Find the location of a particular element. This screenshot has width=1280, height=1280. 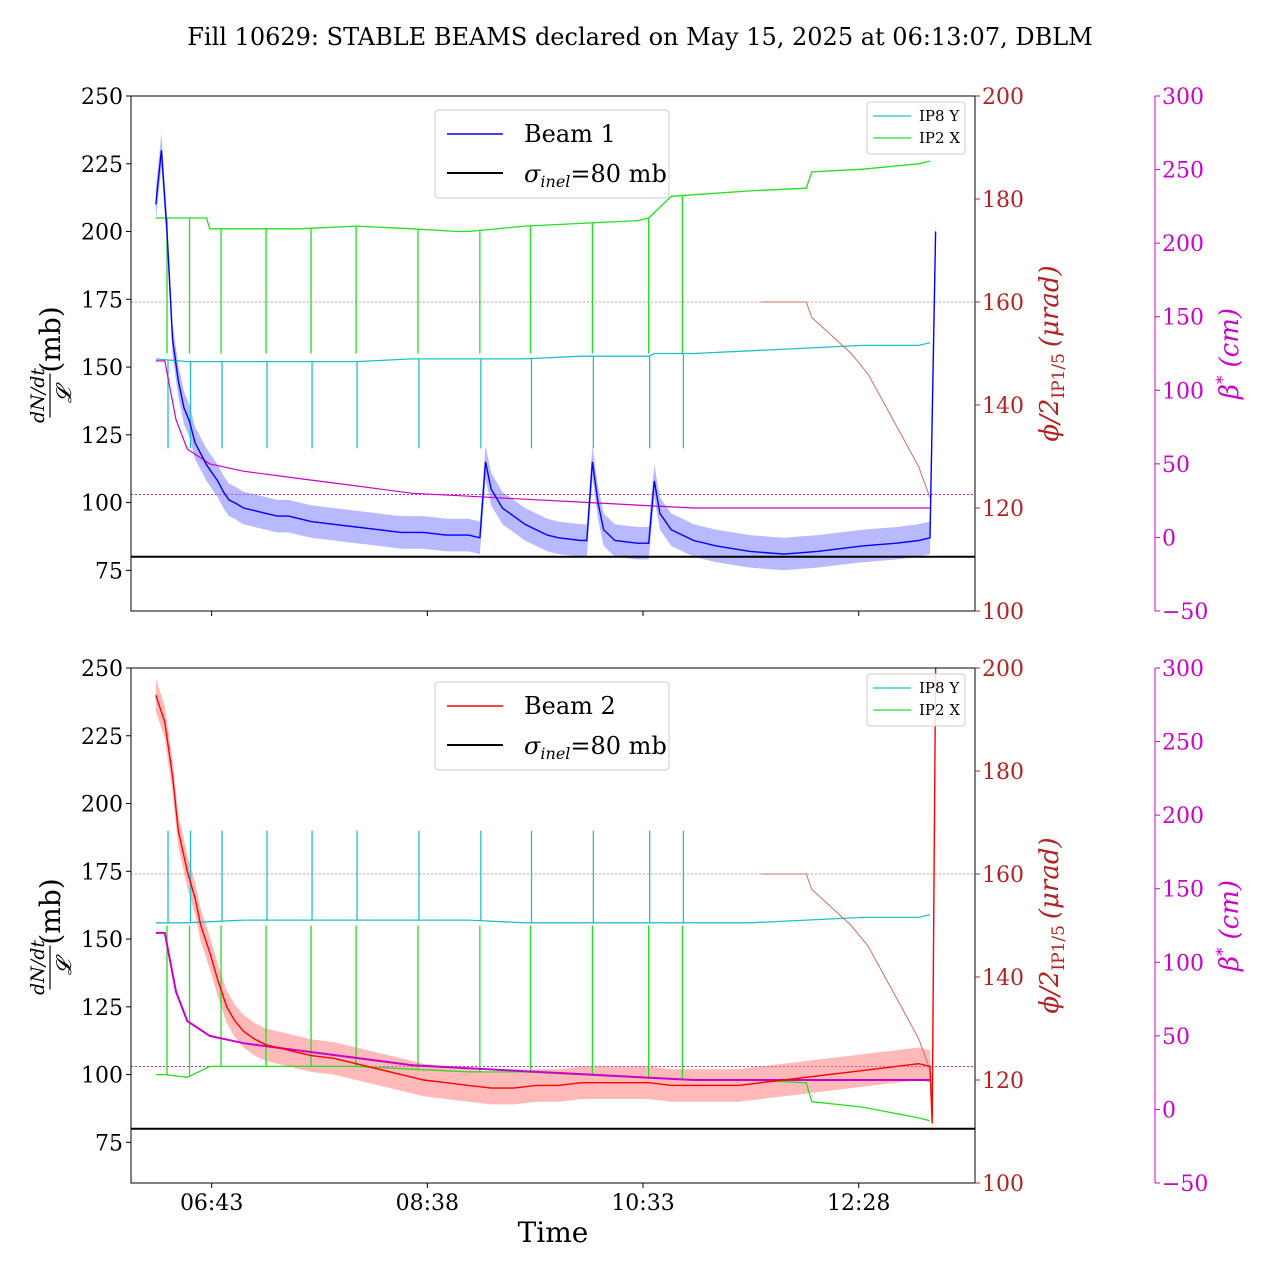

legend-main: Beam 2 σinel=80 mb is located at coordinates (552, 726).